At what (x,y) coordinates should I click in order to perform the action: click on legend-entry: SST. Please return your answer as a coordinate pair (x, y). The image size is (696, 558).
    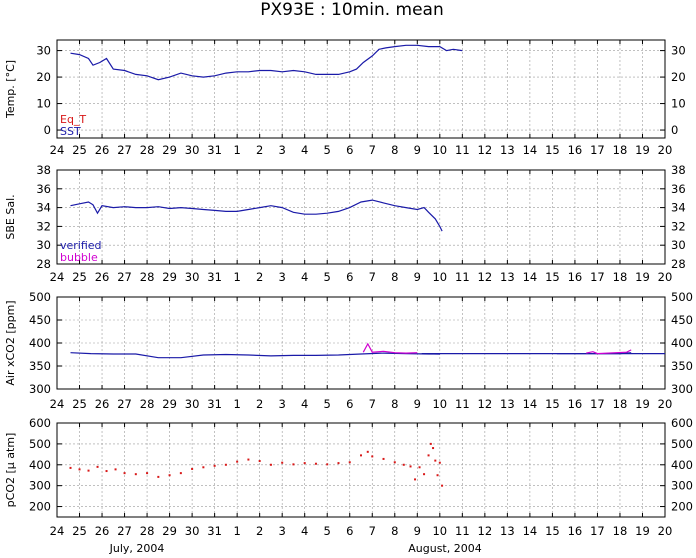
    Looking at the image, I should click on (70, 131).